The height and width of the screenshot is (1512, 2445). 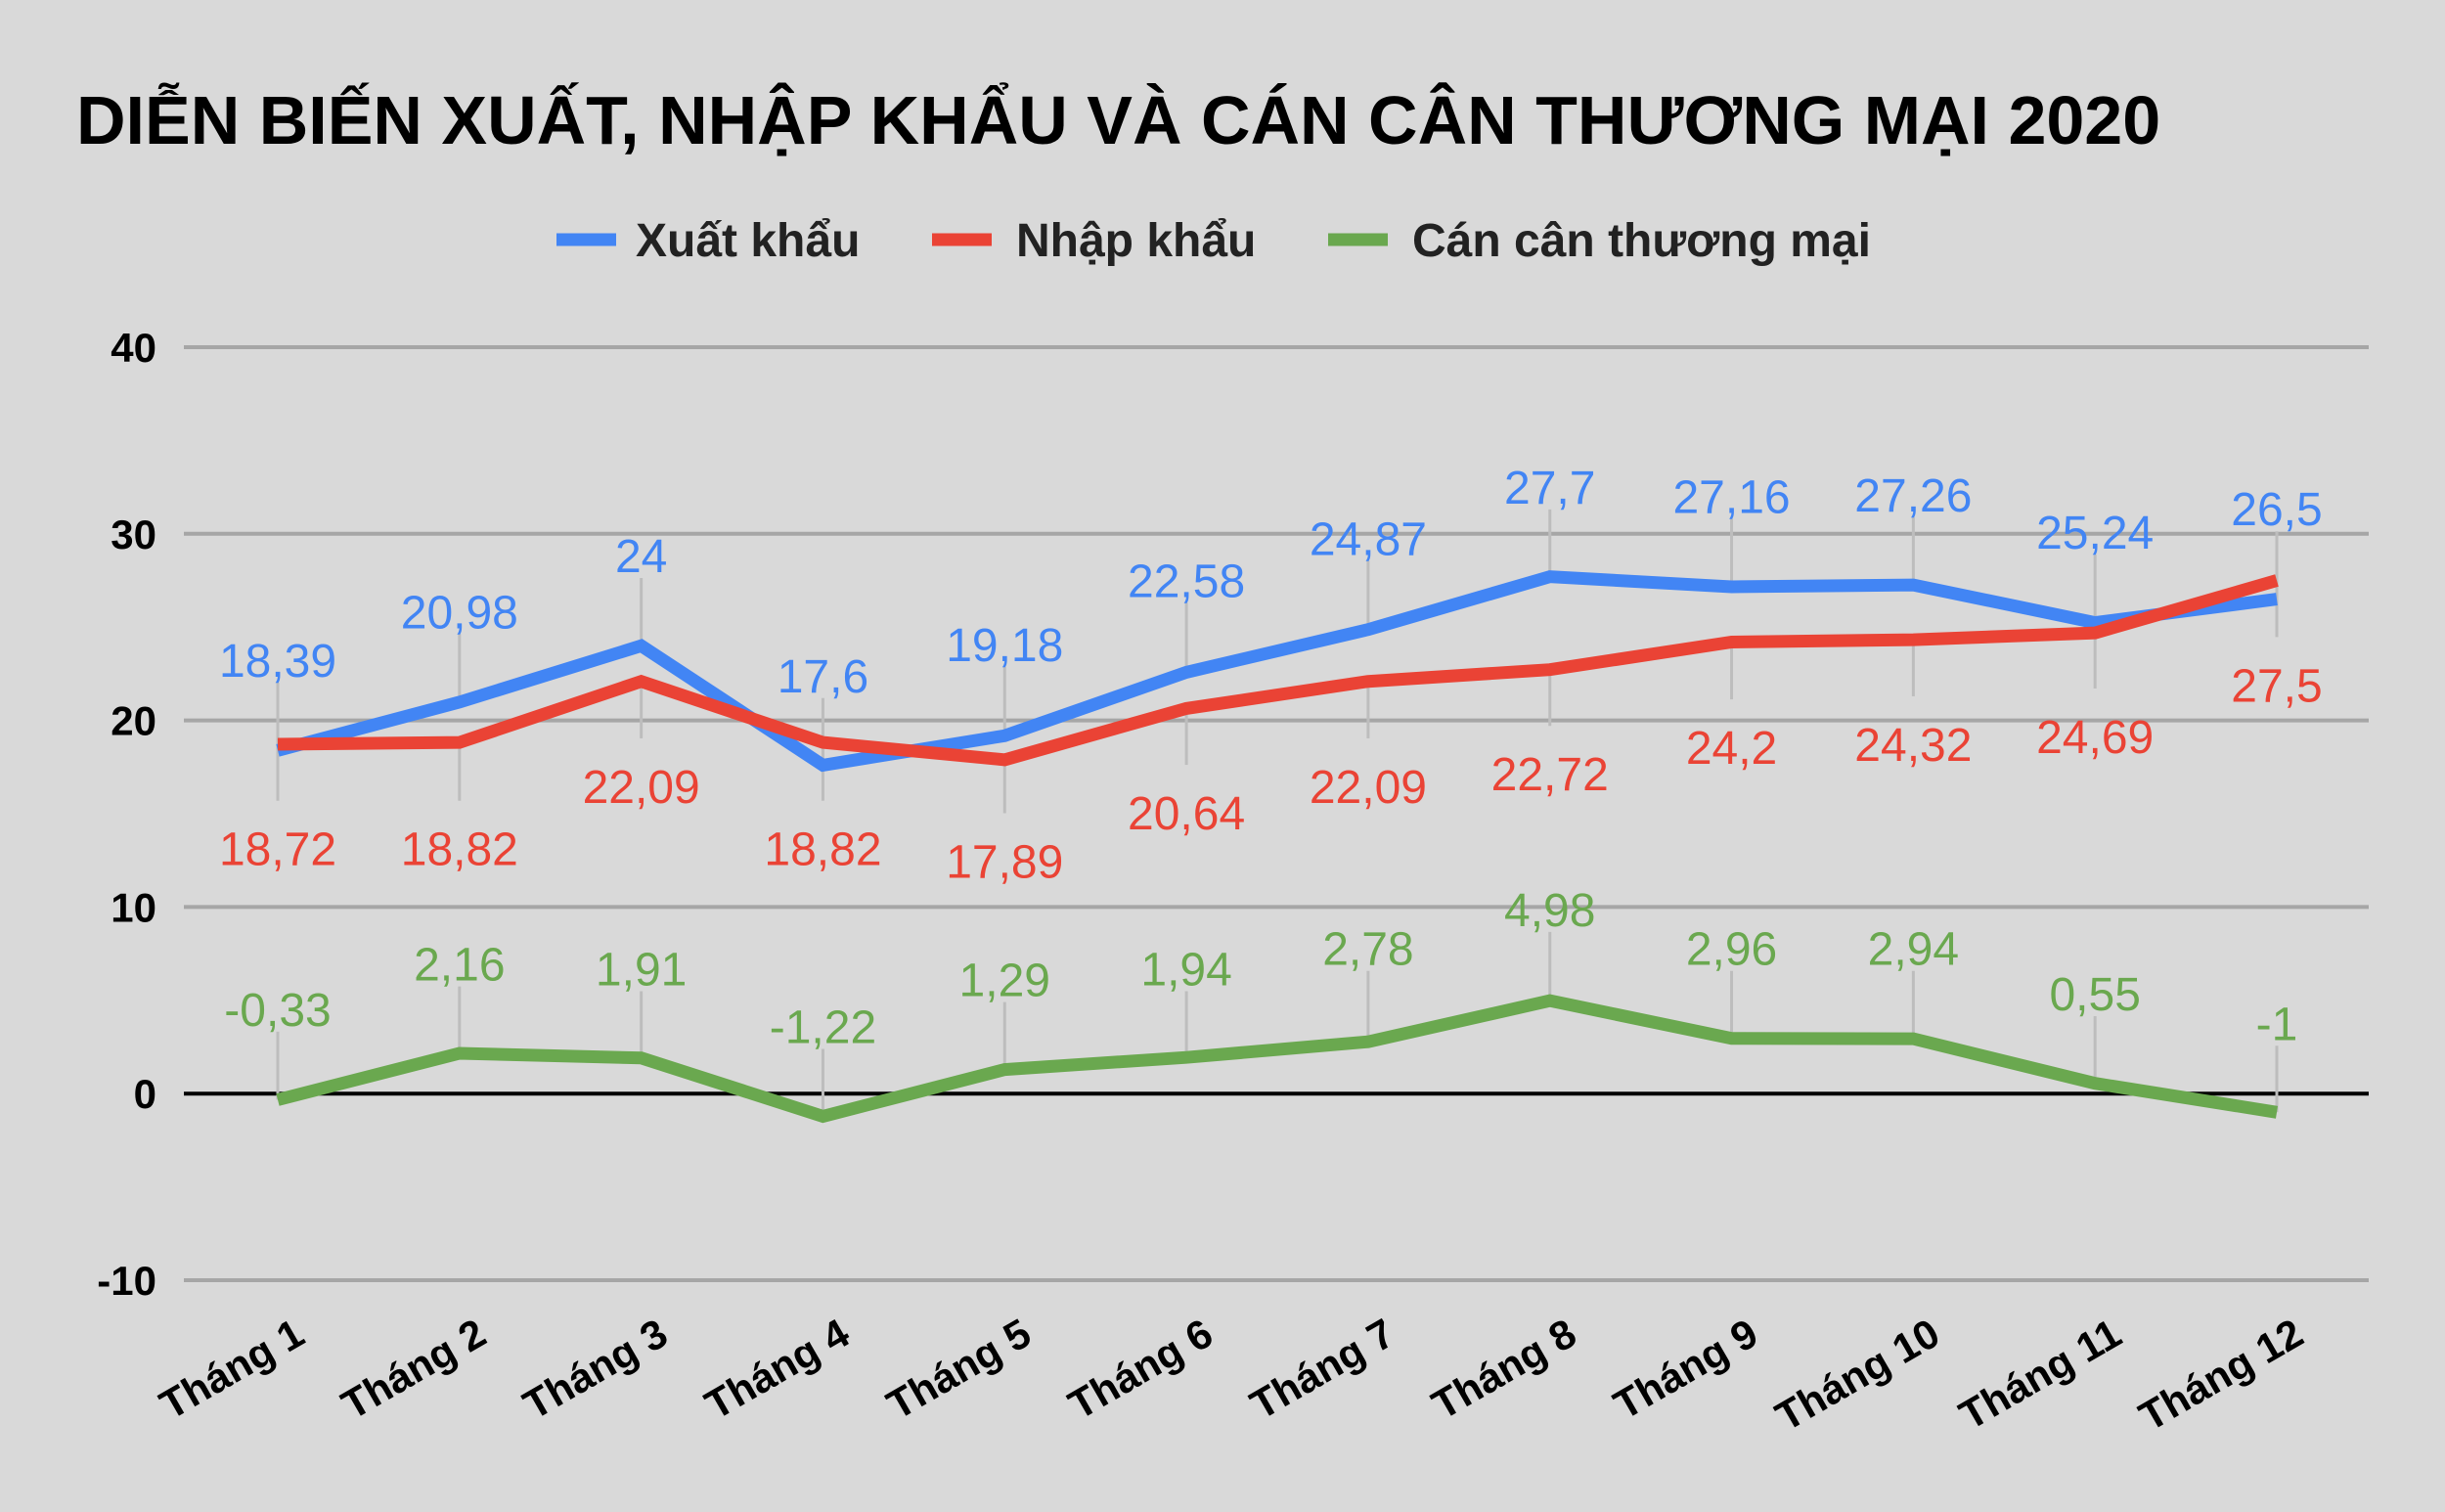 What do you see at coordinates (1913, 950) in the screenshot?
I see `data-label: 2,94` at bounding box center [1913, 950].